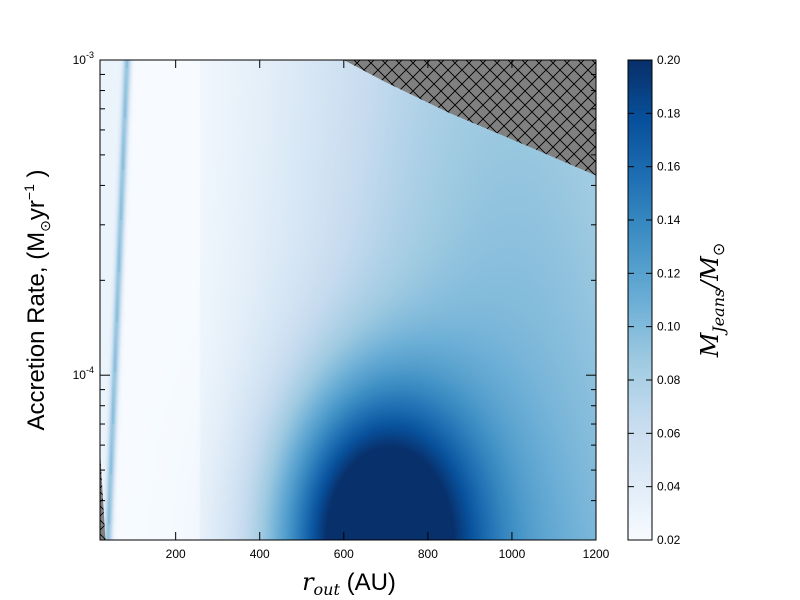 This screenshot has width=800, height=600. I want to click on y-tick-label: 10⁻⁴, so click(83, 373).